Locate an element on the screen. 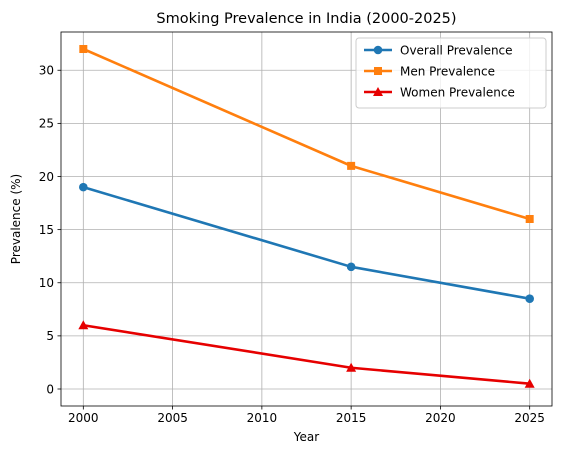 The height and width of the screenshot is (455, 562). legend-item-women-prevalence: Women Prevalence is located at coordinates (439, 92).